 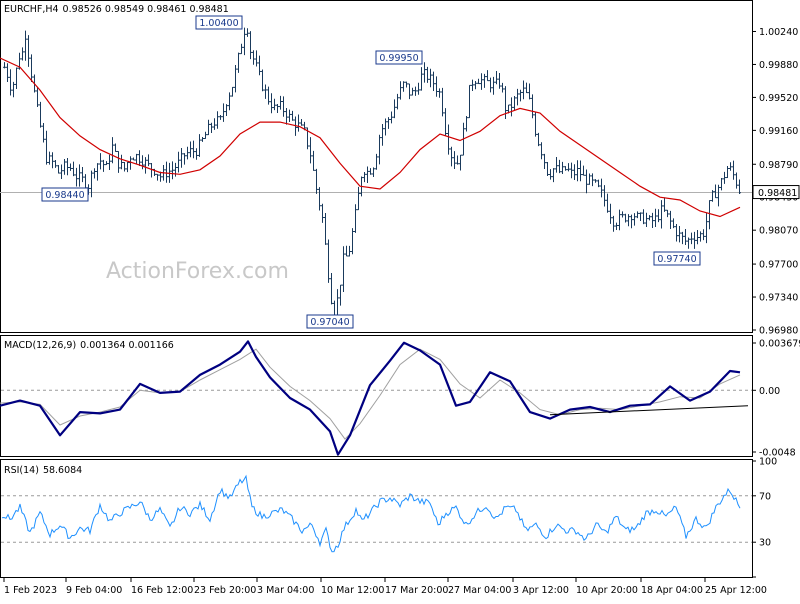 I want to click on watermark: ActionForex.com, so click(x=197, y=271).